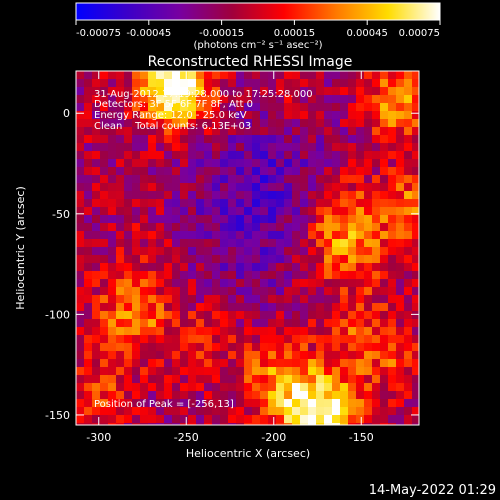 Image resolution: width=500 pixels, height=500 pixels. I want to click on y-tick-label: -100, so click(57, 314).